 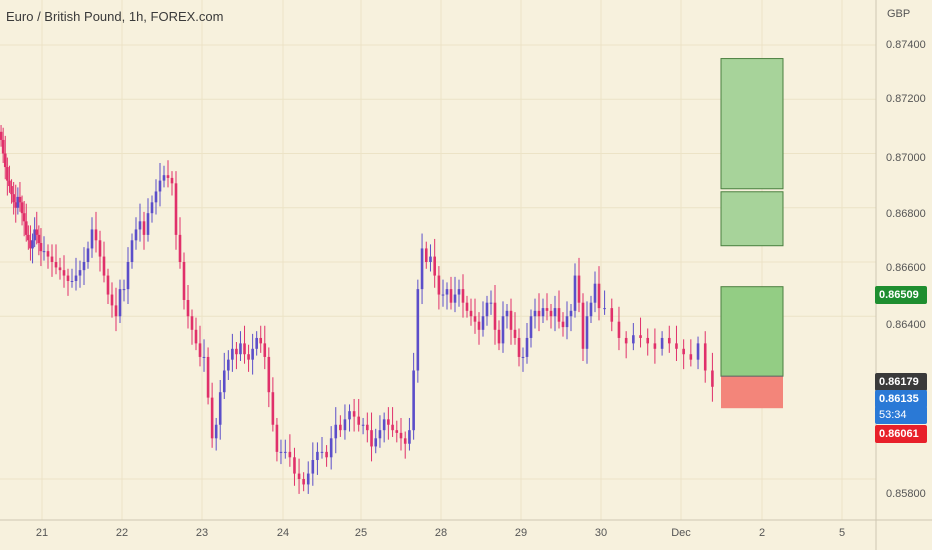 What do you see at coordinates (202, 533) in the screenshot?
I see `x-tick-label: 23` at bounding box center [202, 533].